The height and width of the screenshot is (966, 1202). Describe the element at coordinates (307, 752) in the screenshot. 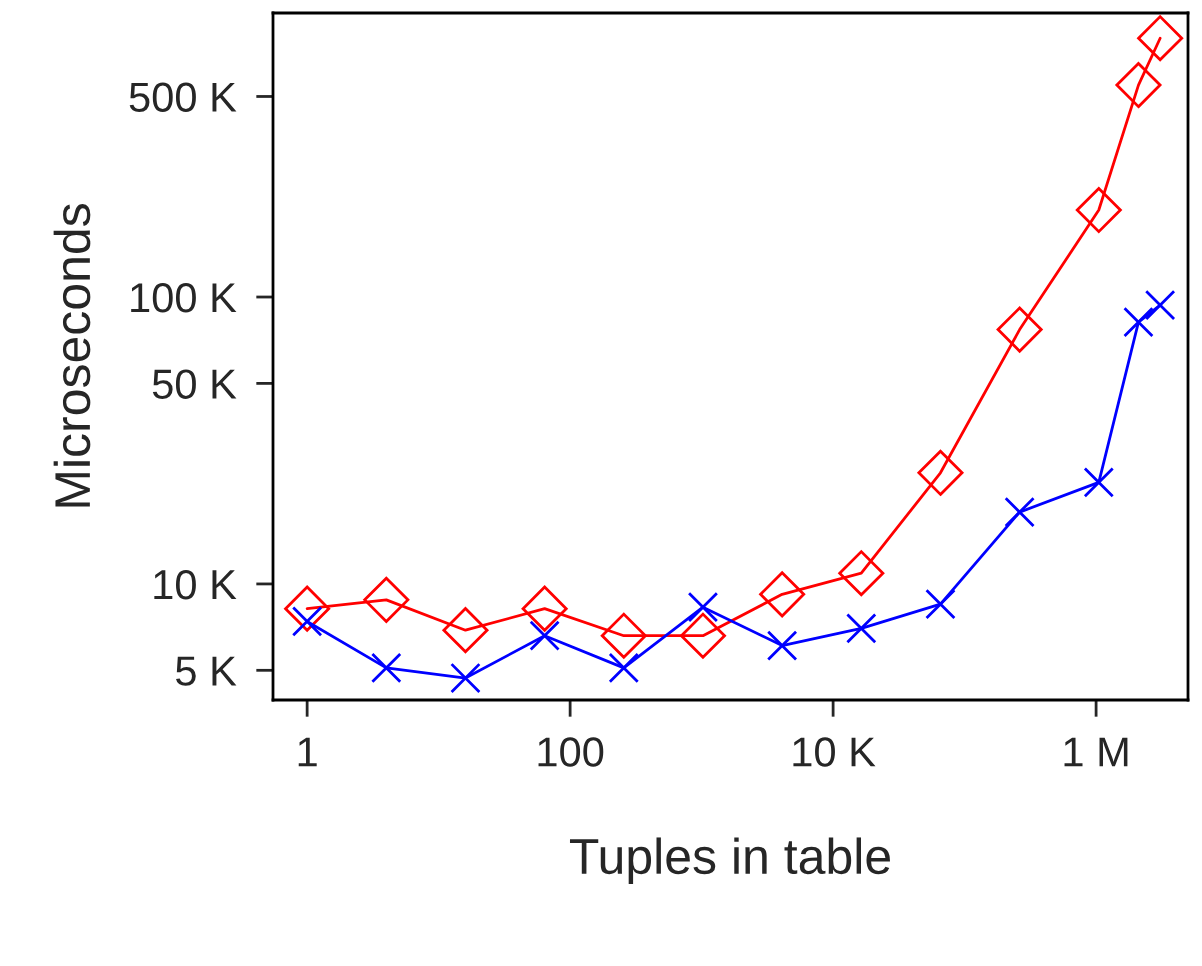

I see `x-tick-label: 1` at that location.